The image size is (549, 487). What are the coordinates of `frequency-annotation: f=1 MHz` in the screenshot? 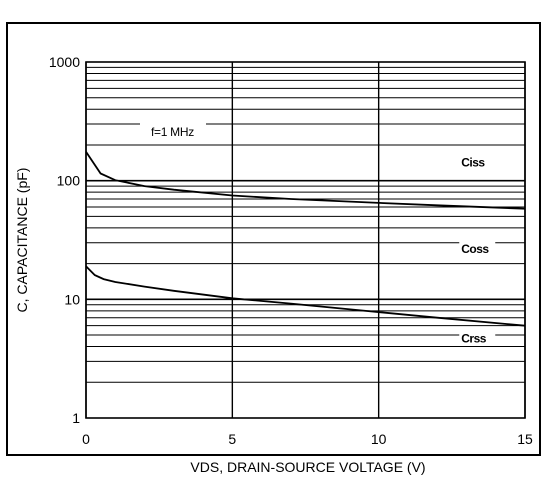 It's located at (173, 132).